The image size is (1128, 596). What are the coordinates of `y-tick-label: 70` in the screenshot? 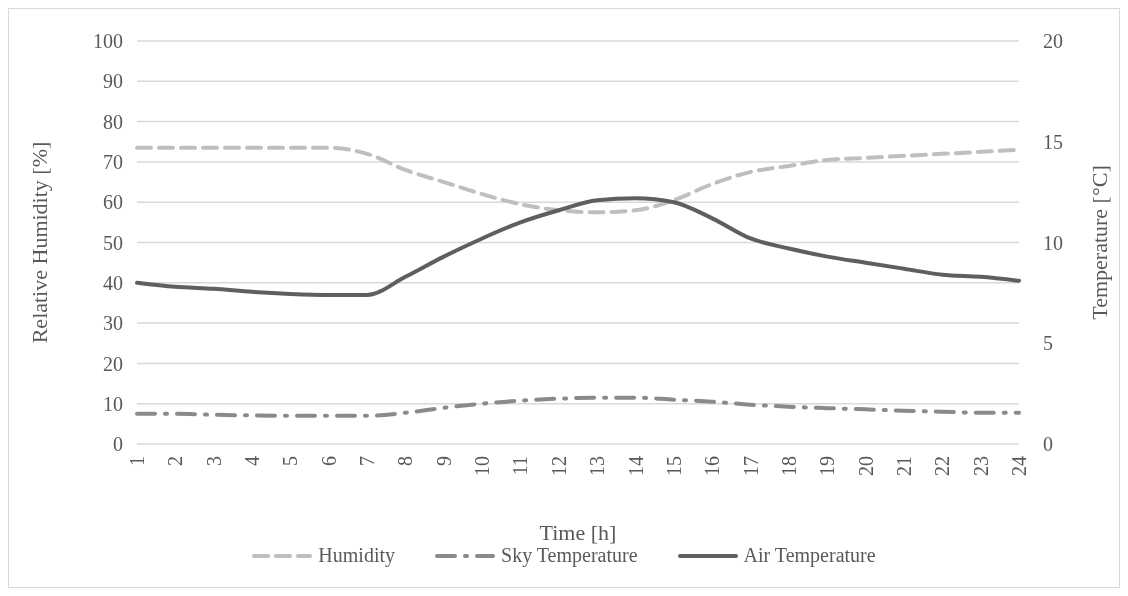 It's located at (113, 162).